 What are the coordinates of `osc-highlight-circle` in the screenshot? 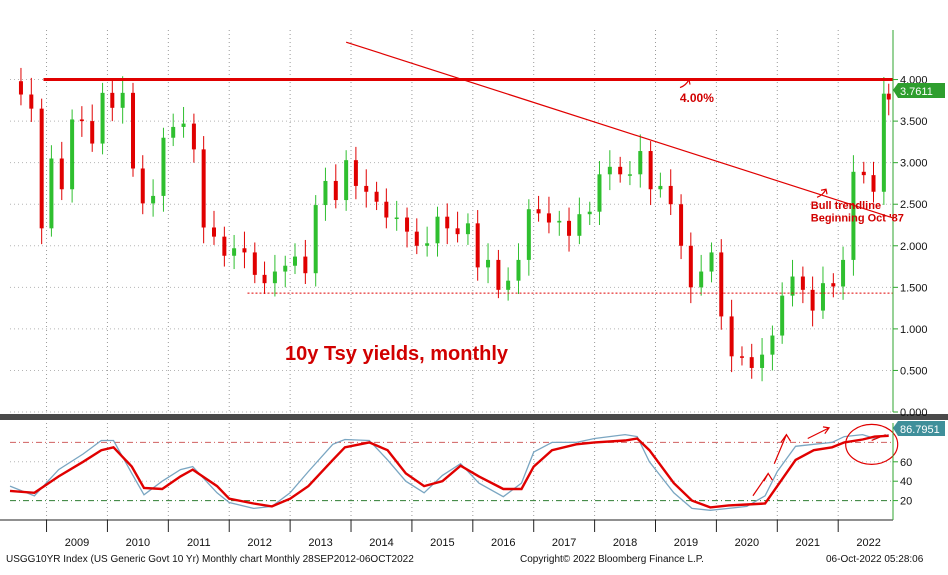 It's located at (872, 444).